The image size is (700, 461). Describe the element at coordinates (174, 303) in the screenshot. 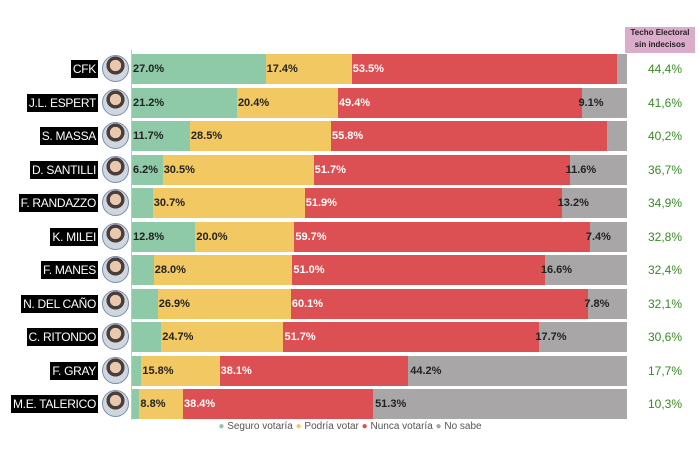

I see `value-label: 26.9%` at that location.